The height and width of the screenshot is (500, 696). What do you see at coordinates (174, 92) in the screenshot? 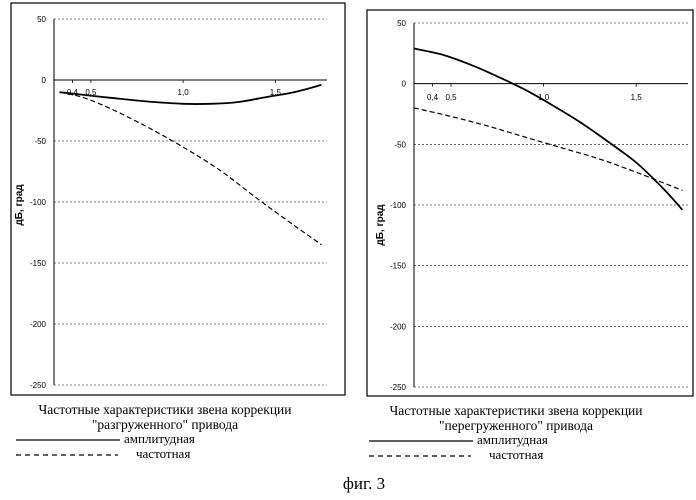
I see `x-tick-labels: 0,40,51,01,5` at bounding box center [174, 92].